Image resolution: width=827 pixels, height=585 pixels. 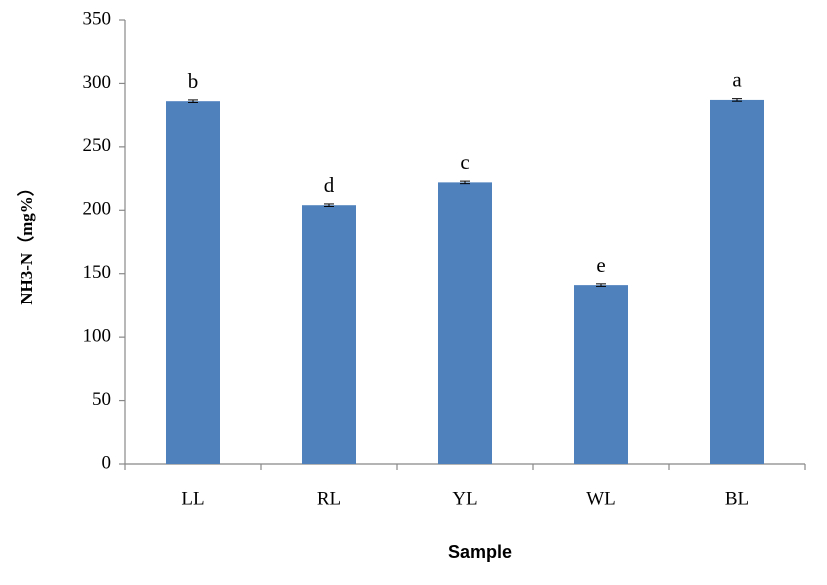 What do you see at coordinates (601, 498) in the screenshot?
I see `x-tick-label: WL` at bounding box center [601, 498].